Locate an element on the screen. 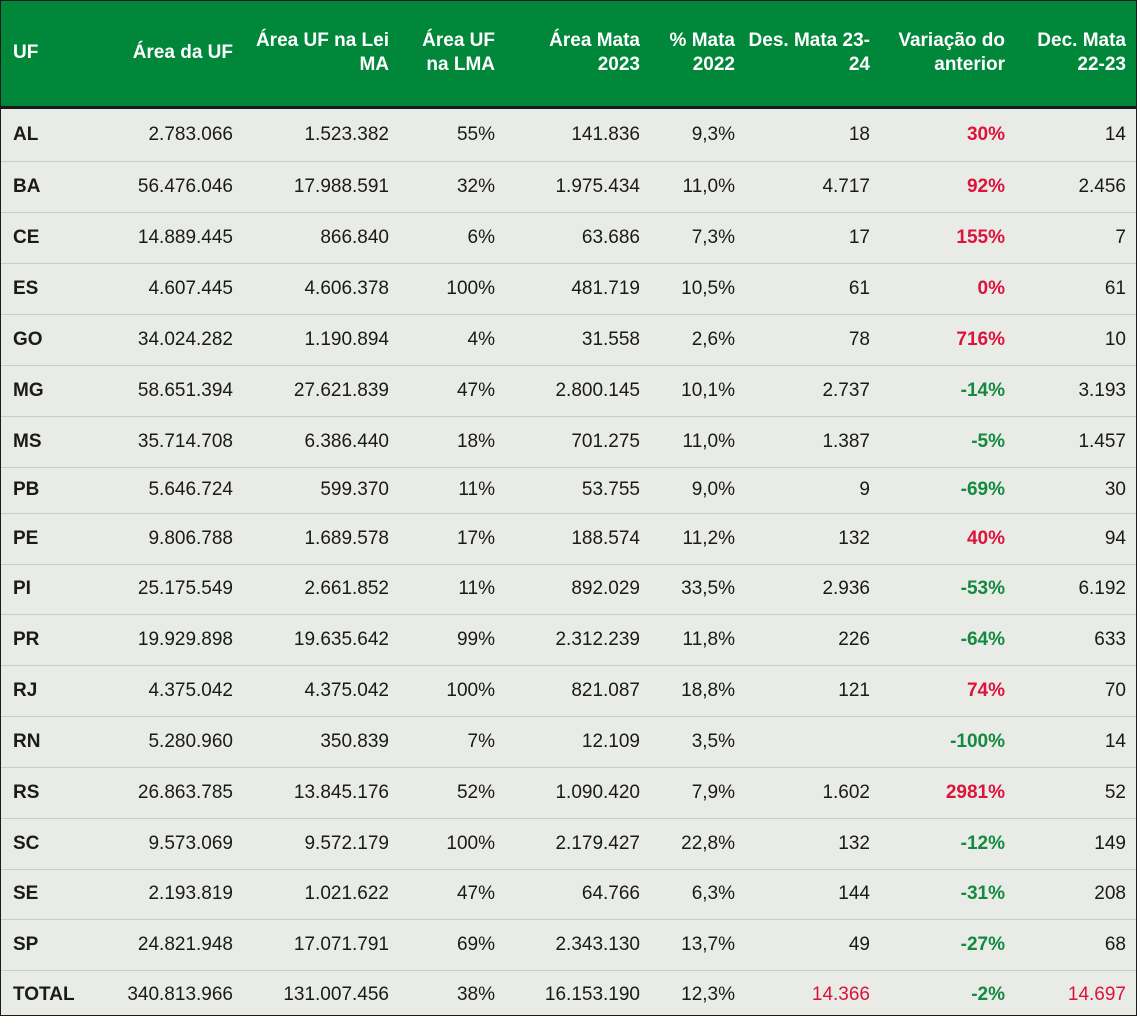 This screenshot has width=1137, height=1020. cell-area-lei: 350.839 is located at coordinates (321, 742).